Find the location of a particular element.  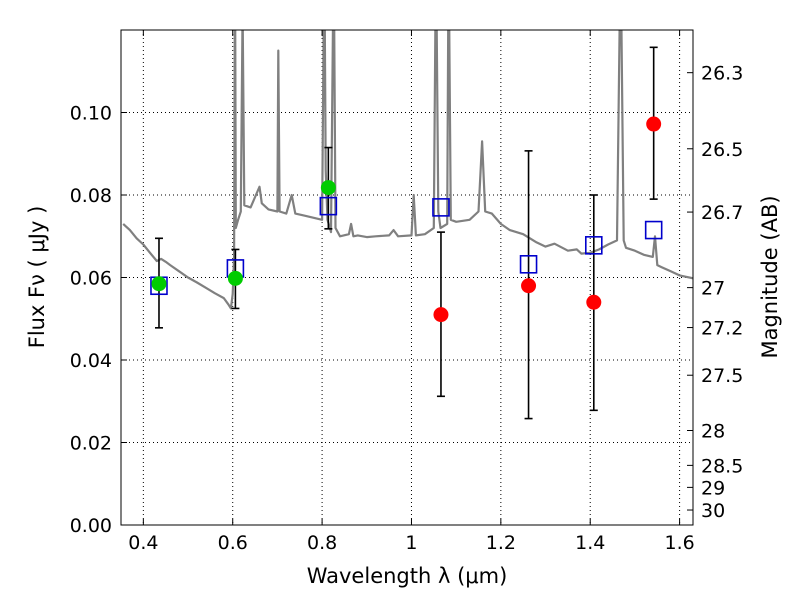

y-tick-label: 0.04 is located at coordinates (91, 361).